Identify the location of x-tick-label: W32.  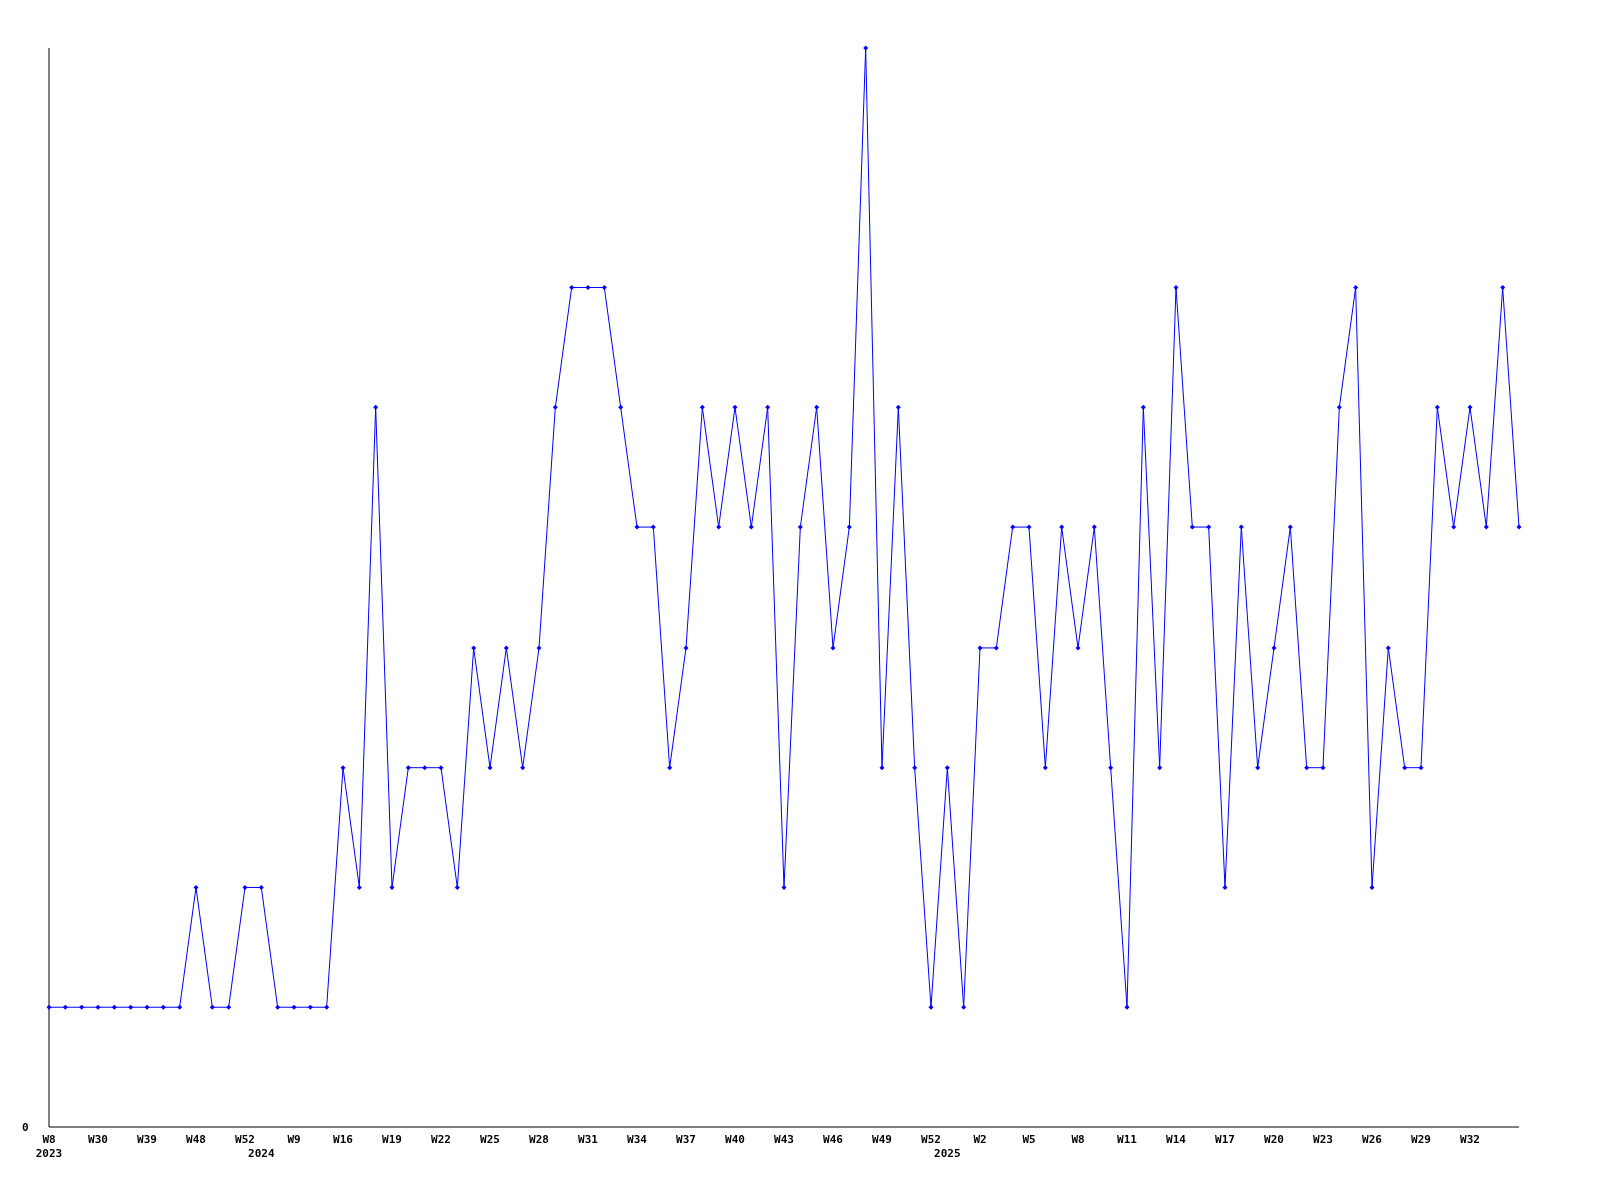
(1470, 1139).